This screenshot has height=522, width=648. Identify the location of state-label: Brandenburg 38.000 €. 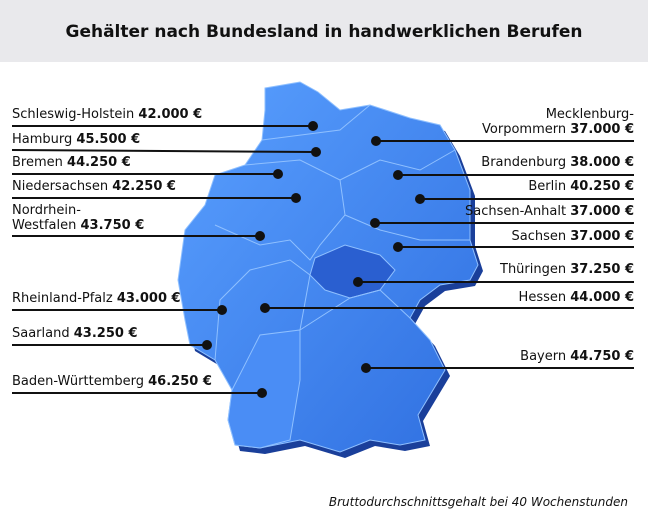
(557, 162).